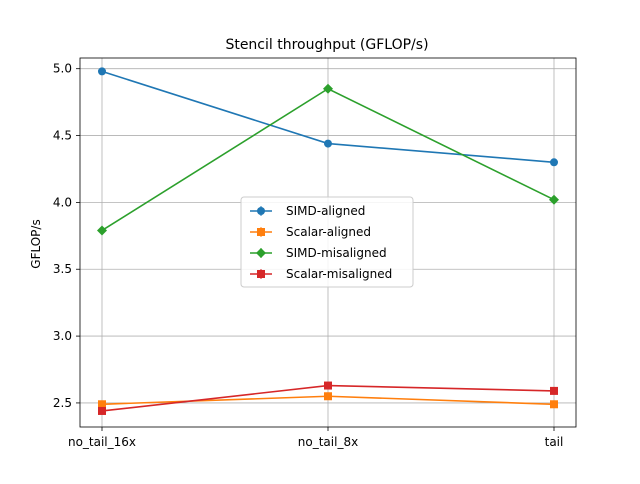 The width and height of the screenshot is (640, 484). I want to click on x-tick-label: no_tail_8x, so click(328, 442).